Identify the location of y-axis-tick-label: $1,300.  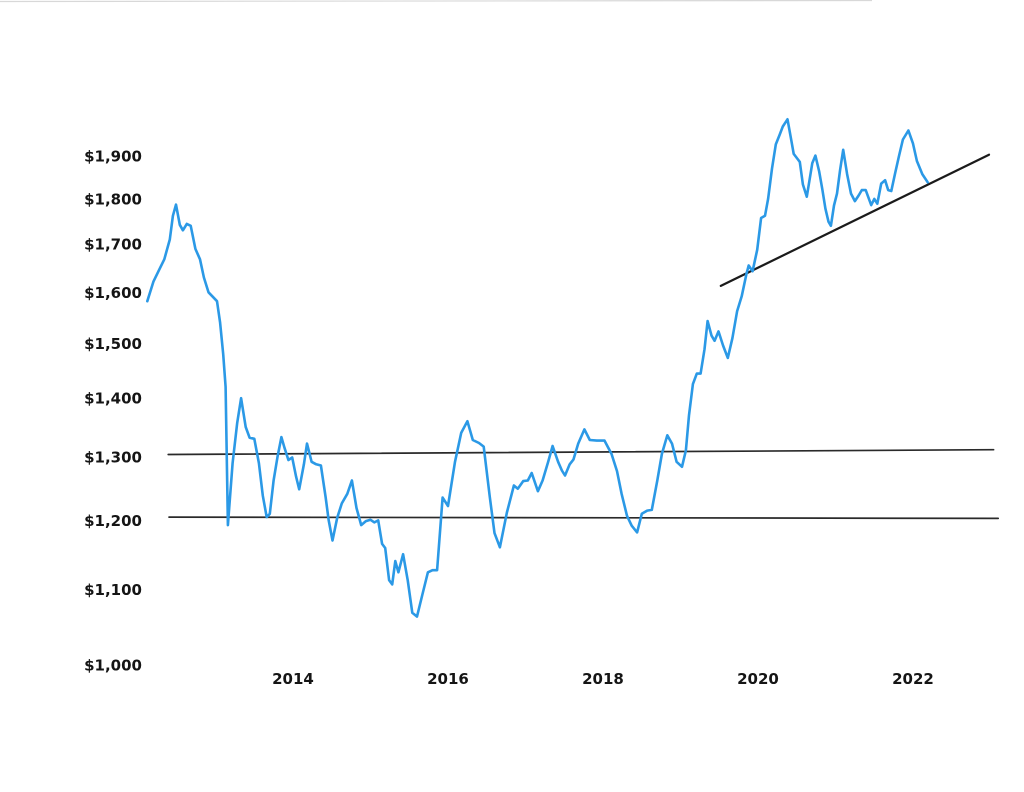
(113, 457).